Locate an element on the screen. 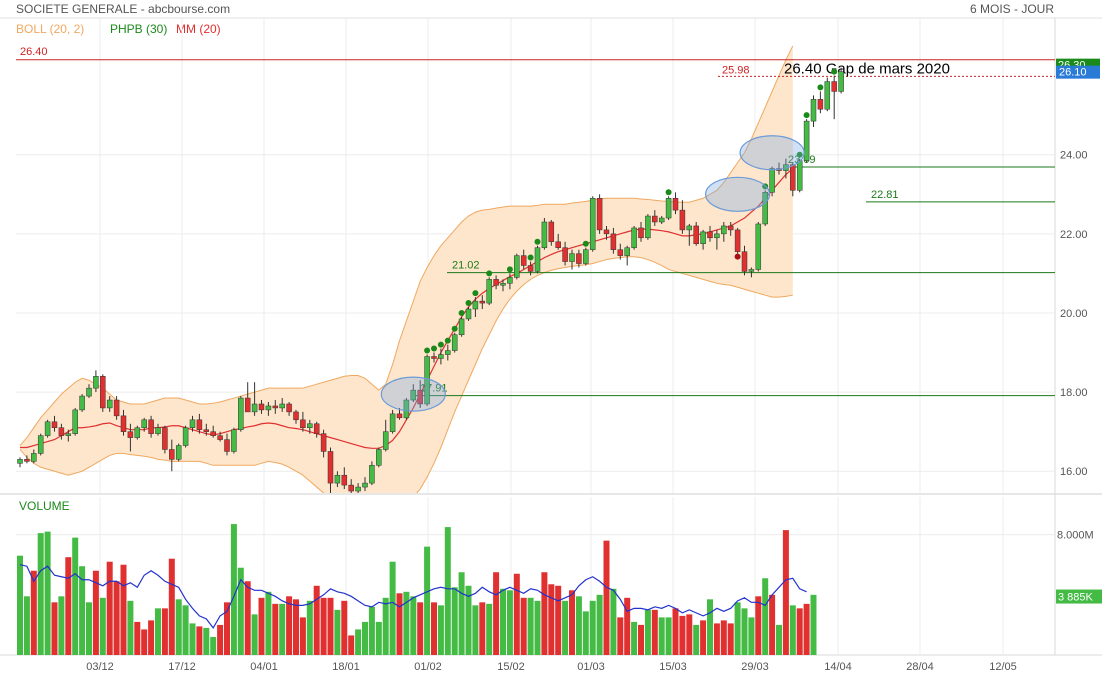  x-tick-label: 28/04 is located at coordinates (920, 667).